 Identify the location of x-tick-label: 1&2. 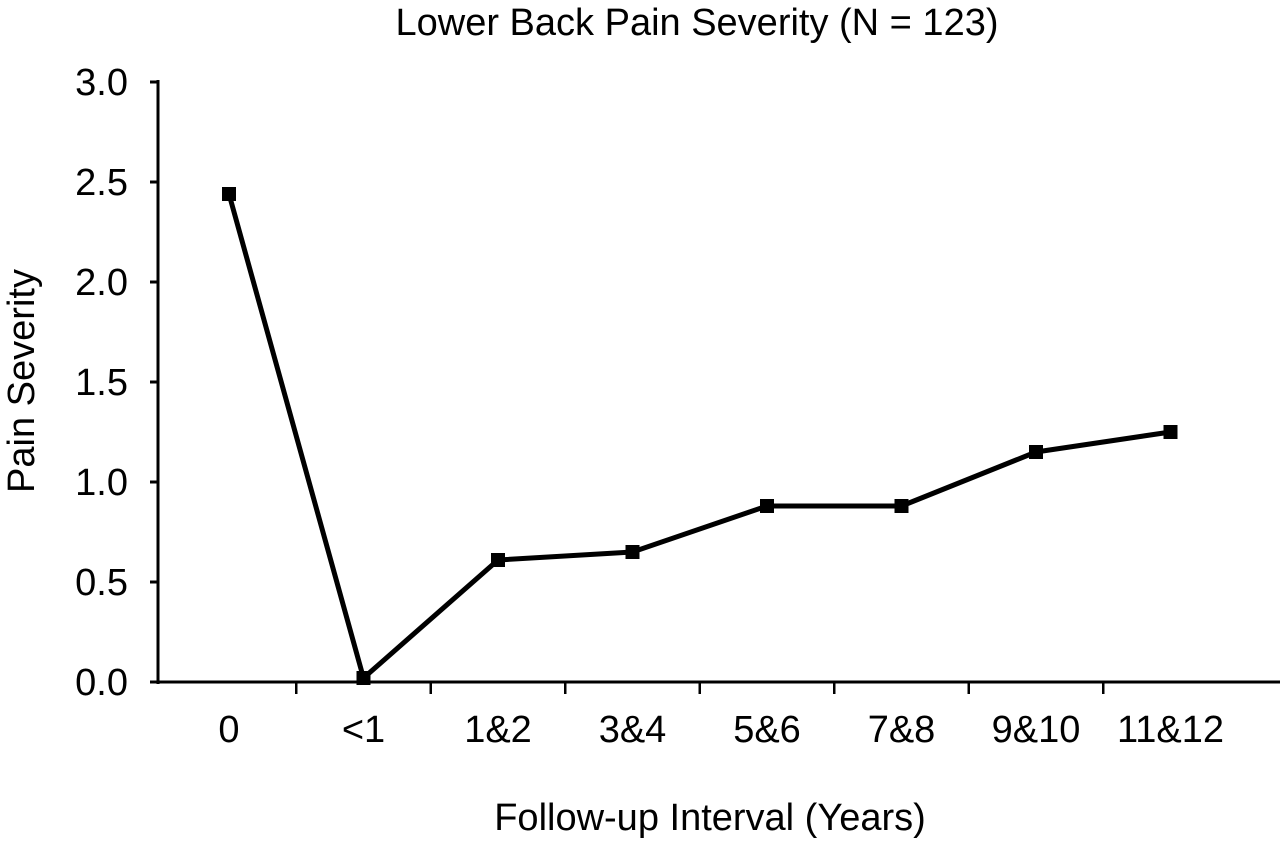
(498, 730).